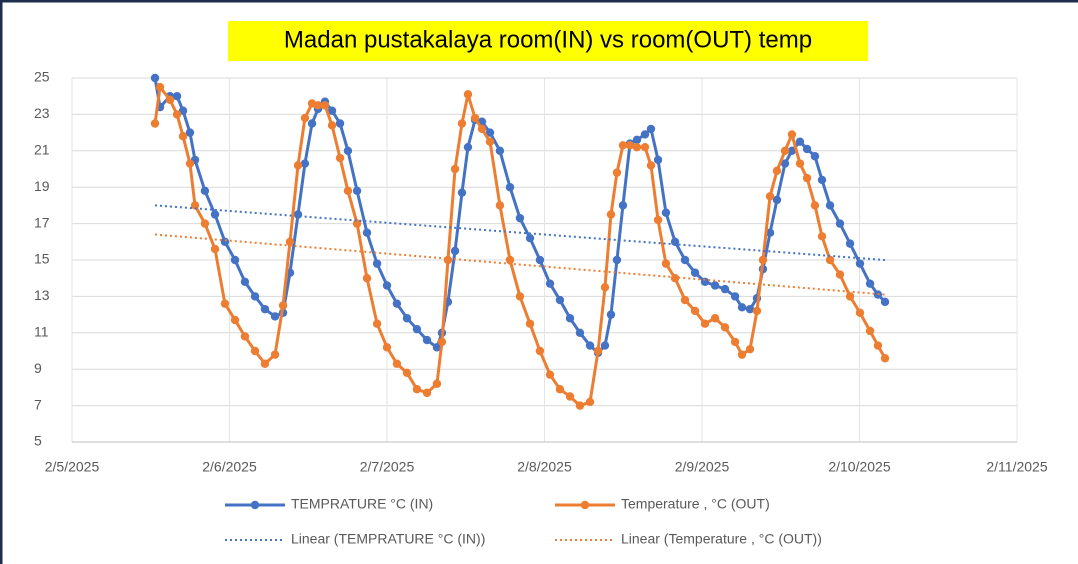 The width and height of the screenshot is (1078, 564). I want to click on y-tick-label: 13, so click(42, 295).